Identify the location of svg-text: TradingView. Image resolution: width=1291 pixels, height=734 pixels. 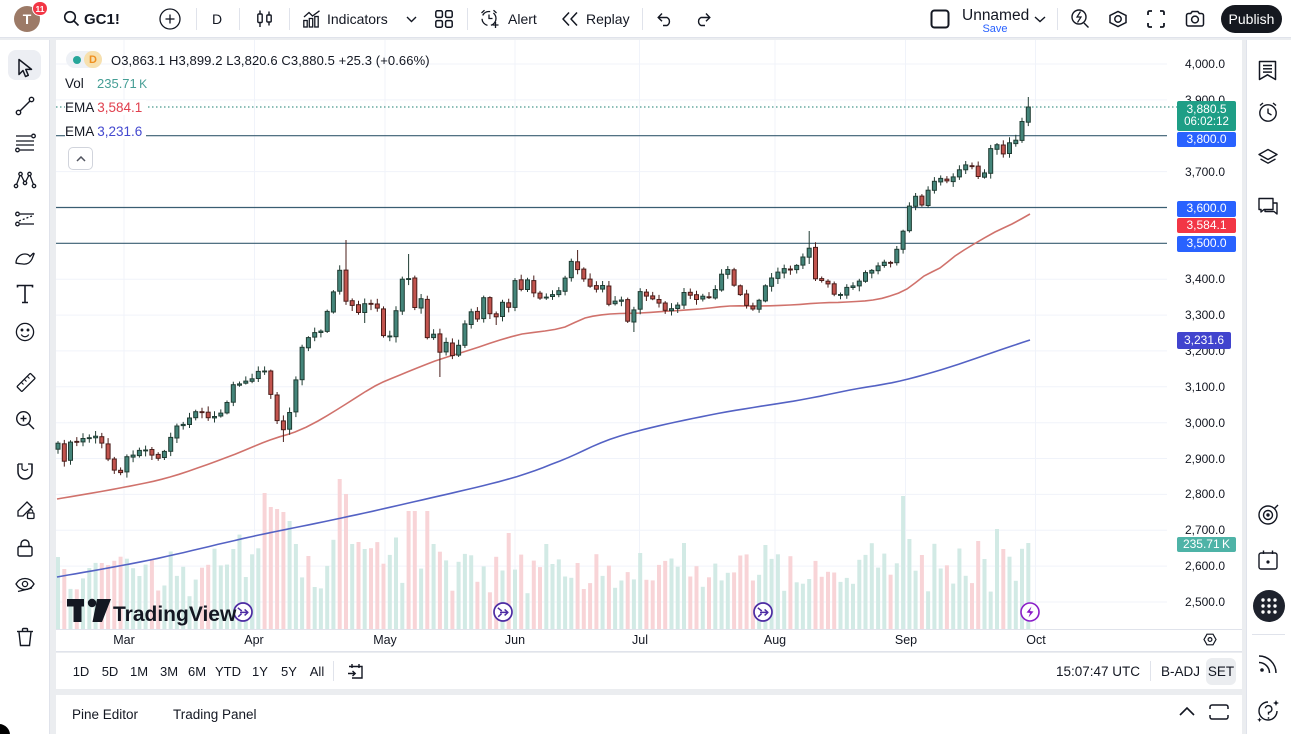
(175, 614).